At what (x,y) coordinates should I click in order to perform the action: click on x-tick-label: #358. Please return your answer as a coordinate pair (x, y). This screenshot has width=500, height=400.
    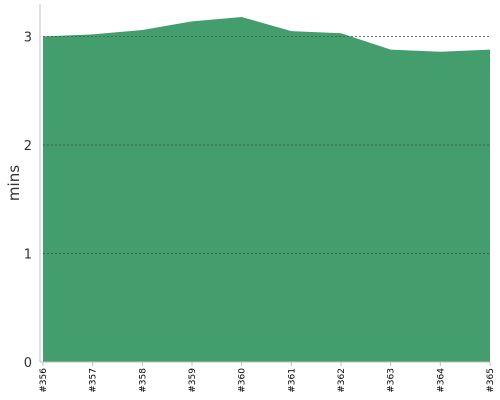
    Looking at the image, I should click on (143, 380).